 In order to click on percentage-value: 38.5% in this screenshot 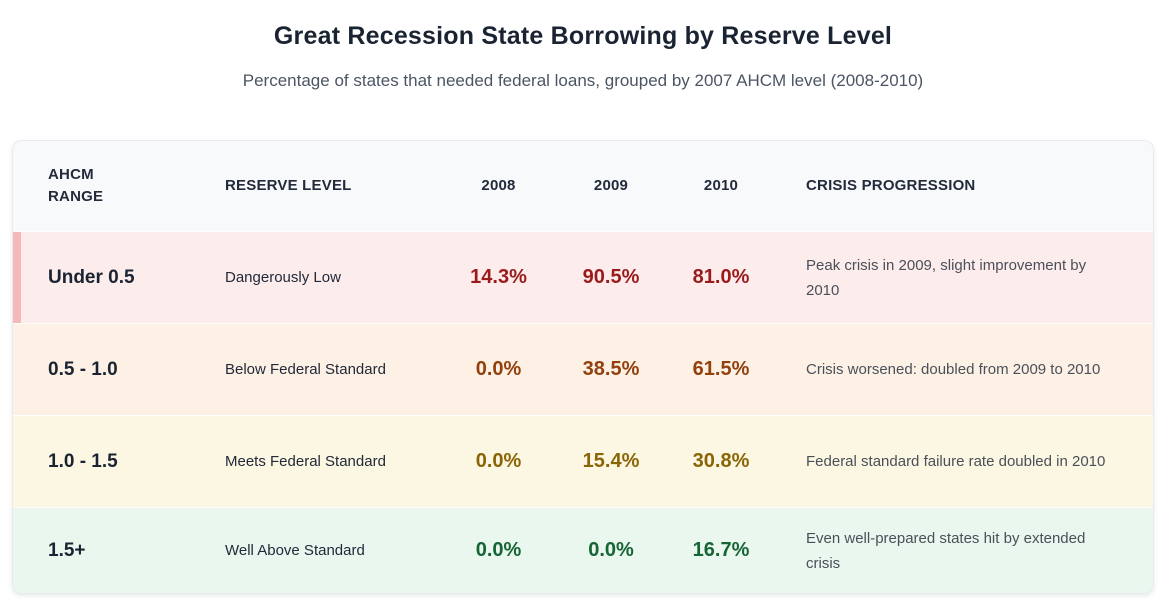, I will do `click(611, 369)`.